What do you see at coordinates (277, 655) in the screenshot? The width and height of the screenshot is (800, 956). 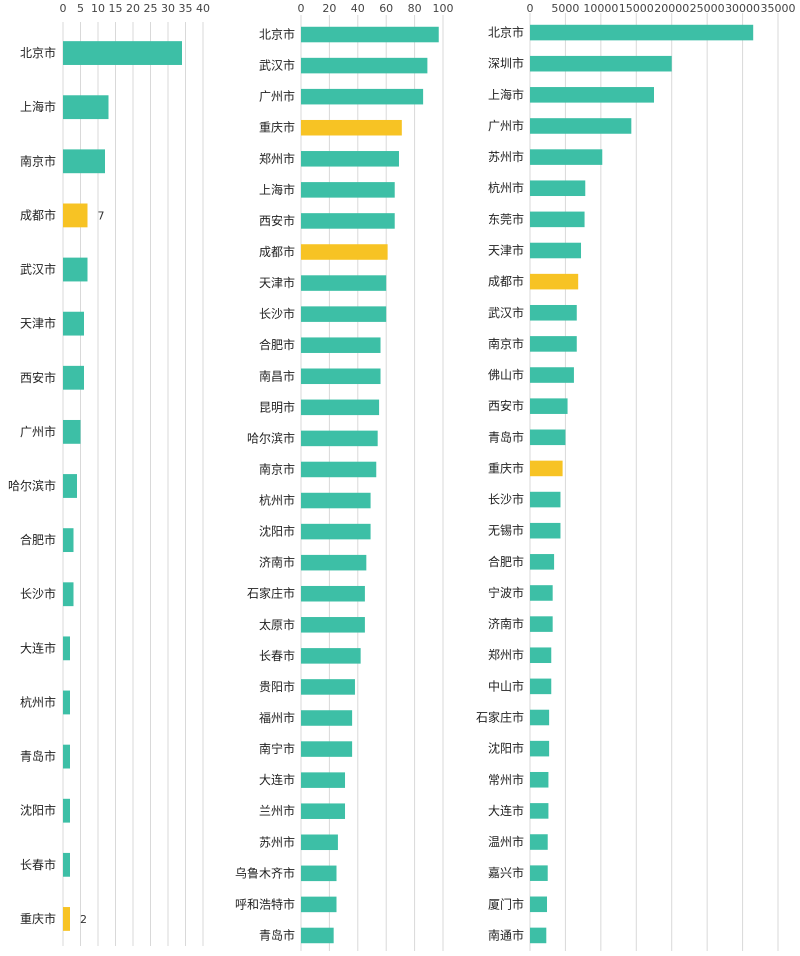 I see `category-label: 长春市` at bounding box center [277, 655].